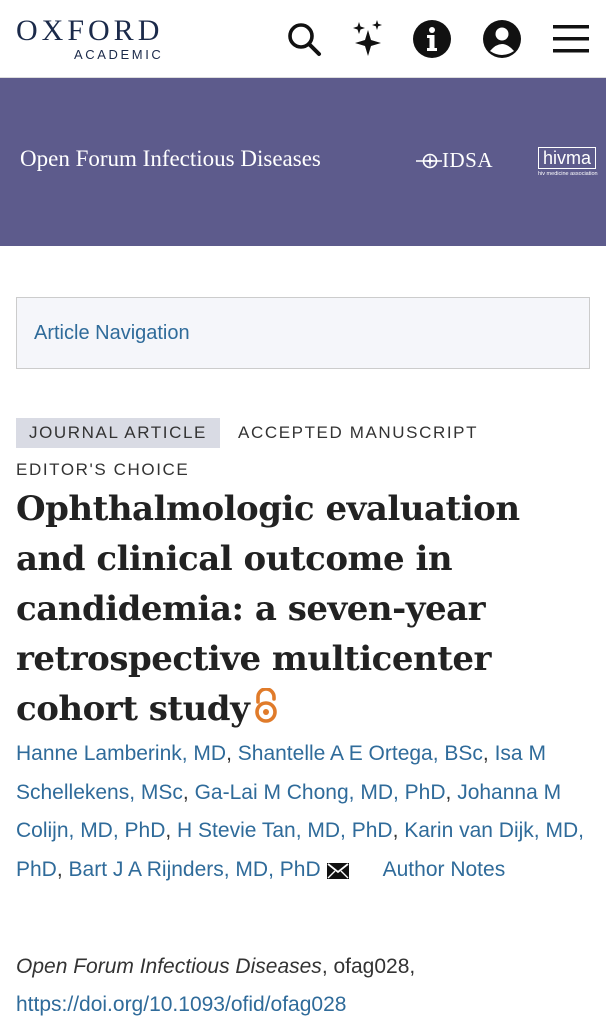  Describe the element at coordinates (281, 773) in the screenshot. I see `author-link: Isa M Schellekens, MSc` at that location.